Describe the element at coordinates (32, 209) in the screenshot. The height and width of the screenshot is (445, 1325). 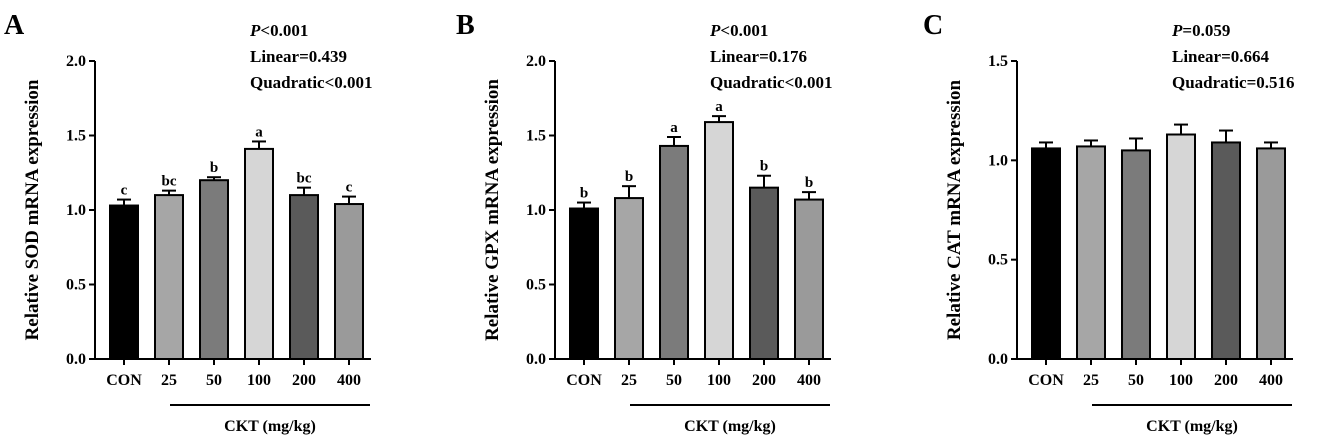
I see `y-axis-label: Relative SOD mRNA expression` at that location.